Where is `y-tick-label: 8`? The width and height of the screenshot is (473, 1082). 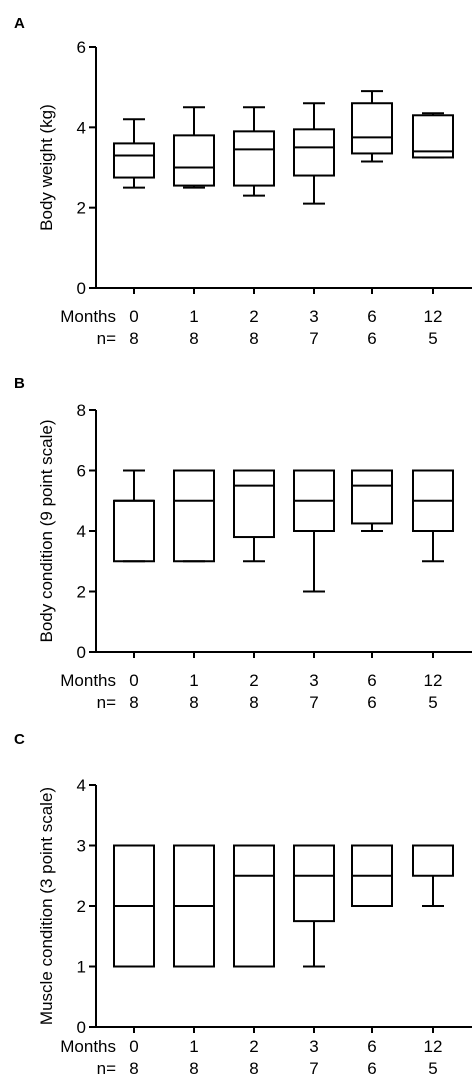 y-tick-label: 8 is located at coordinates (81, 410).